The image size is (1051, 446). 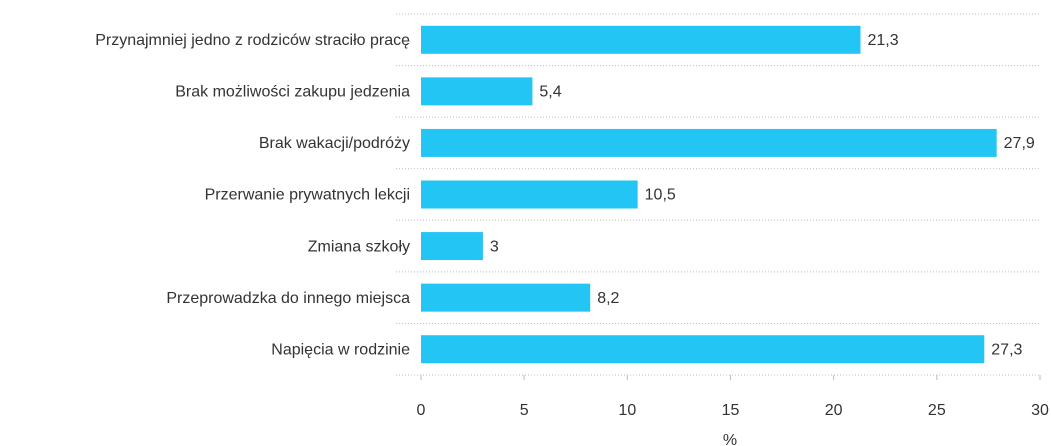 What do you see at coordinates (1006, 349) in the screenshot?
I see `value-label: 27,3` at bounding box center [1006, 349].